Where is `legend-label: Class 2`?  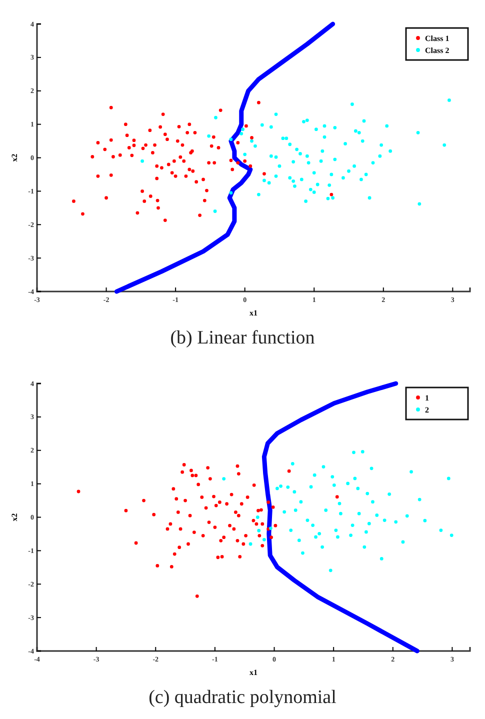 legend-label: Class 2 is located at coordinates (437, 50).